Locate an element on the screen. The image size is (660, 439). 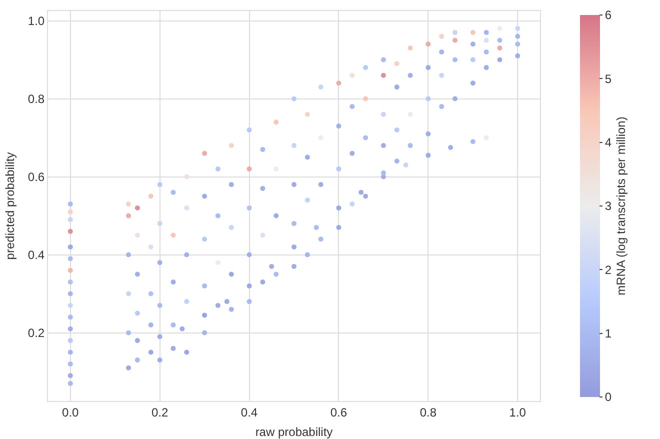
color-bar-label: 2 is located at coordinates (608, 269).